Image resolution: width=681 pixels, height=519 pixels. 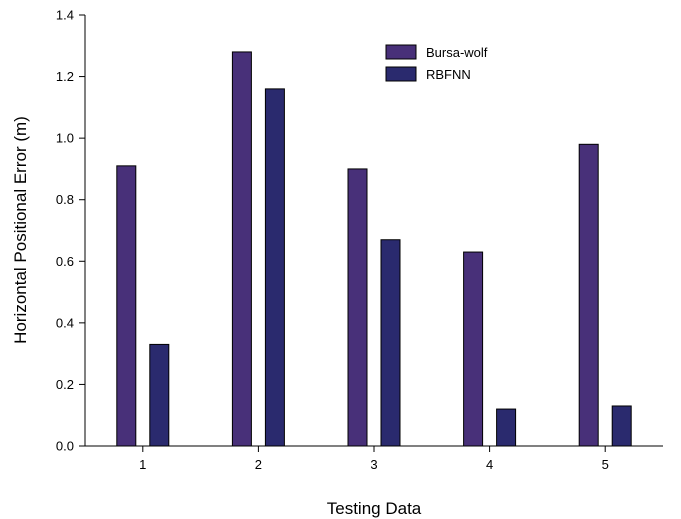 I want to click on legend-label: RBFNN, so click(x=448, y=74).